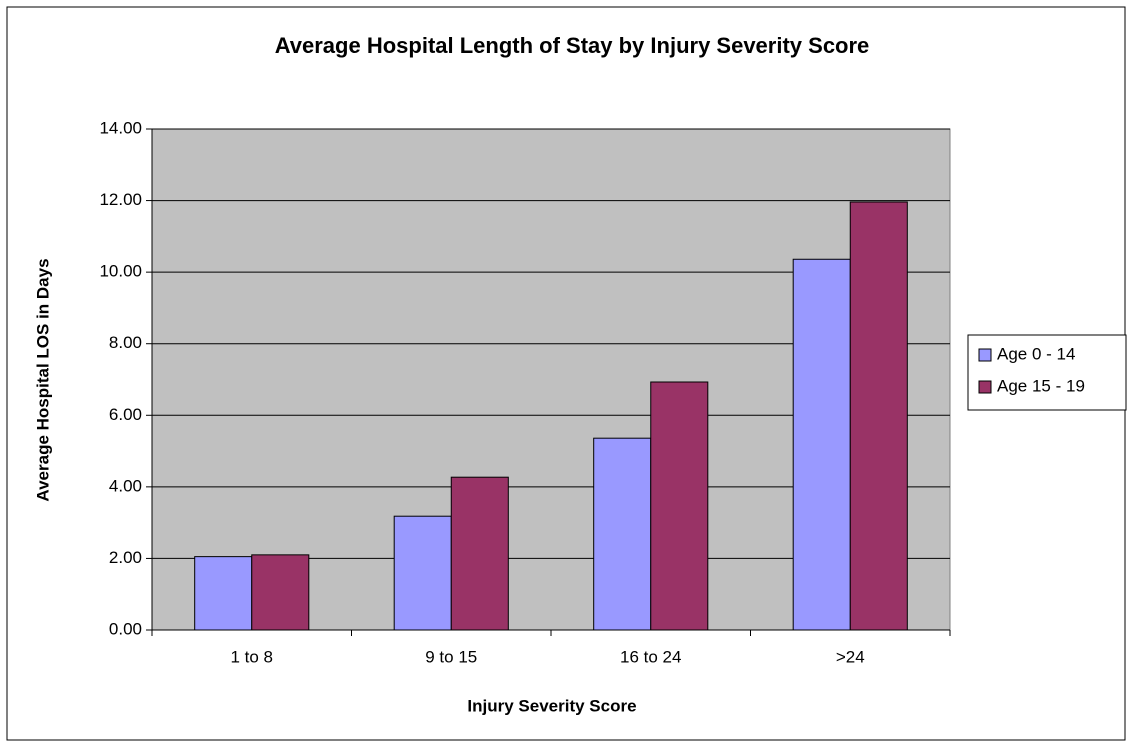 Image resolution: width=1132 pixels, height=747 pixels. Describe the element at coordinates (1036, 353) in the screenshot. I see `legend-label: Age 0 - 14` at that location.